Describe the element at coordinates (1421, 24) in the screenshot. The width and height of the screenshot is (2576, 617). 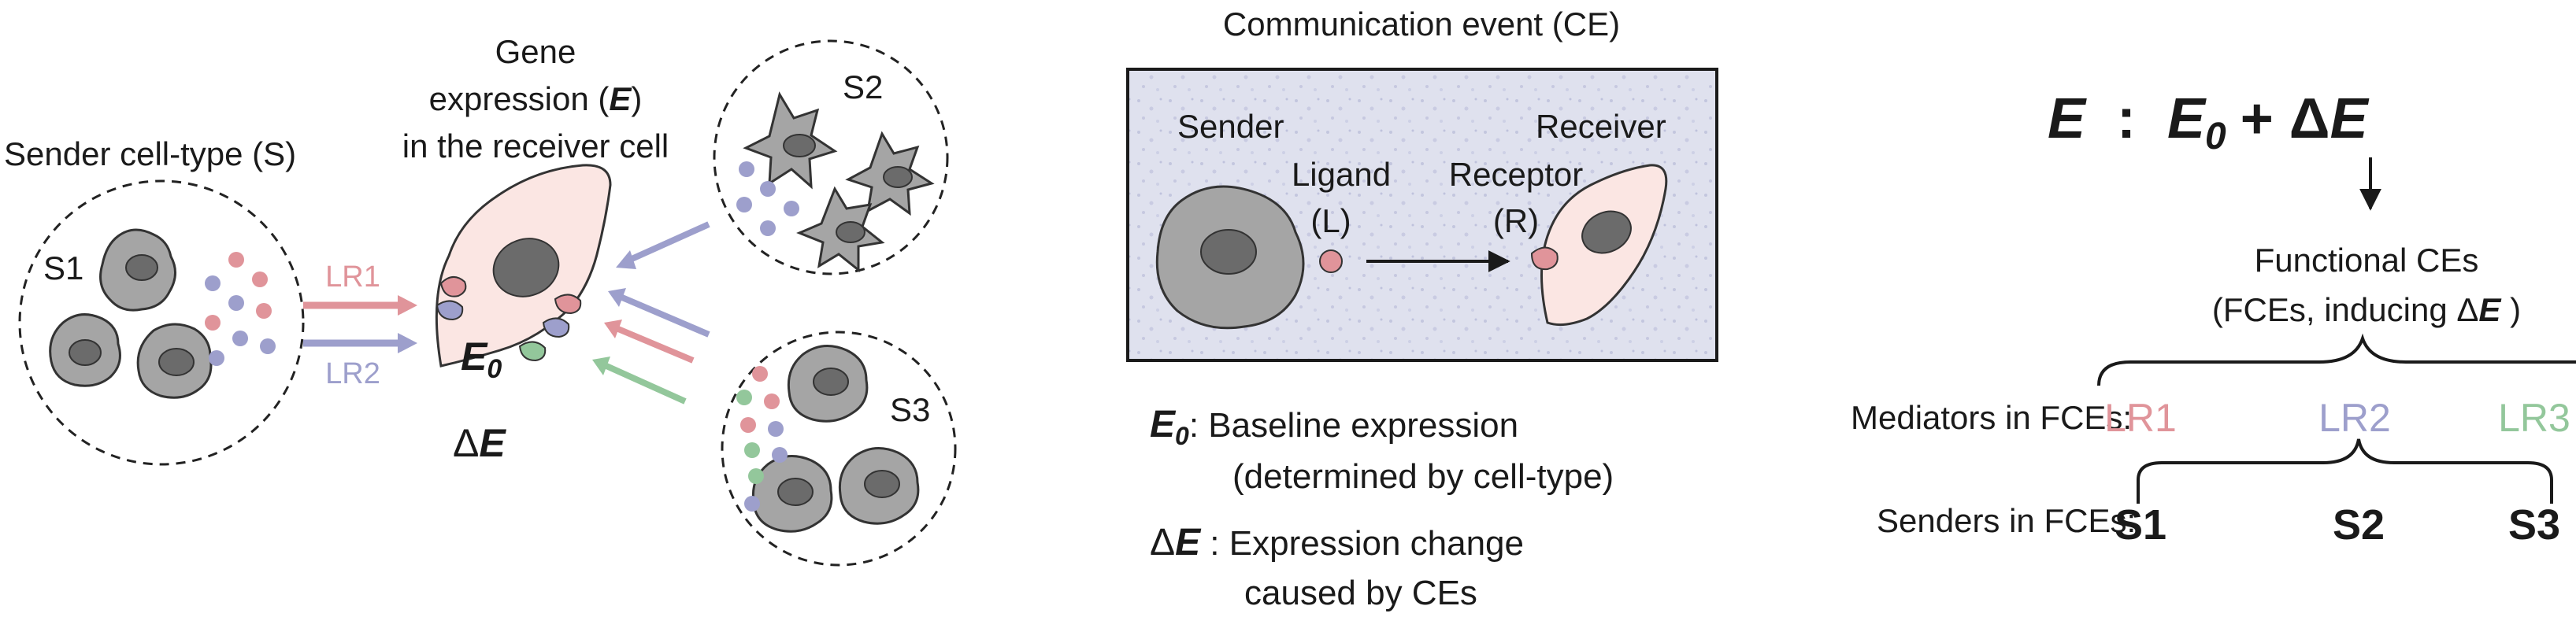
I see `ce-title: Communication event (CE)` at that location.